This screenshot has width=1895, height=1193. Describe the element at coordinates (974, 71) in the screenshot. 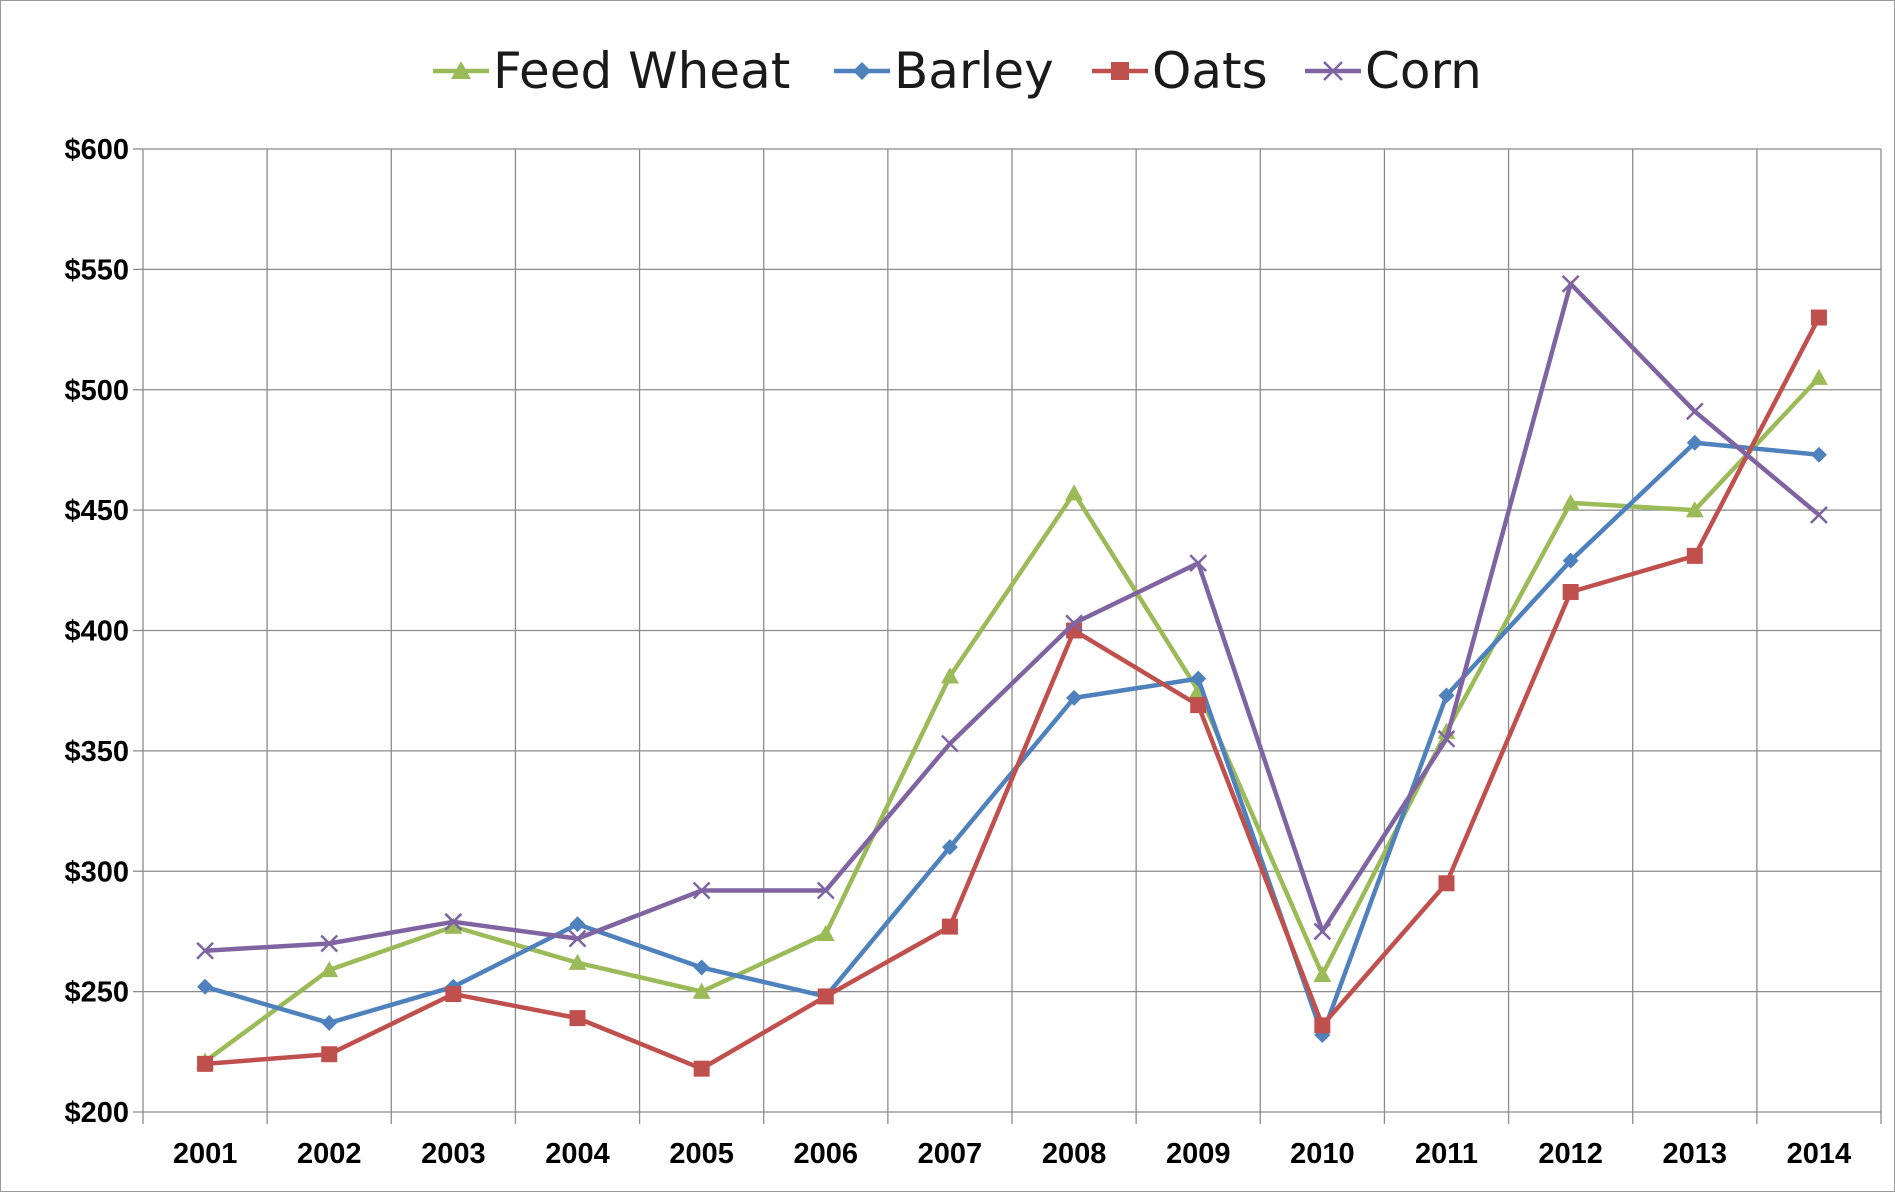

I see `legend-label: Barley` at that location.